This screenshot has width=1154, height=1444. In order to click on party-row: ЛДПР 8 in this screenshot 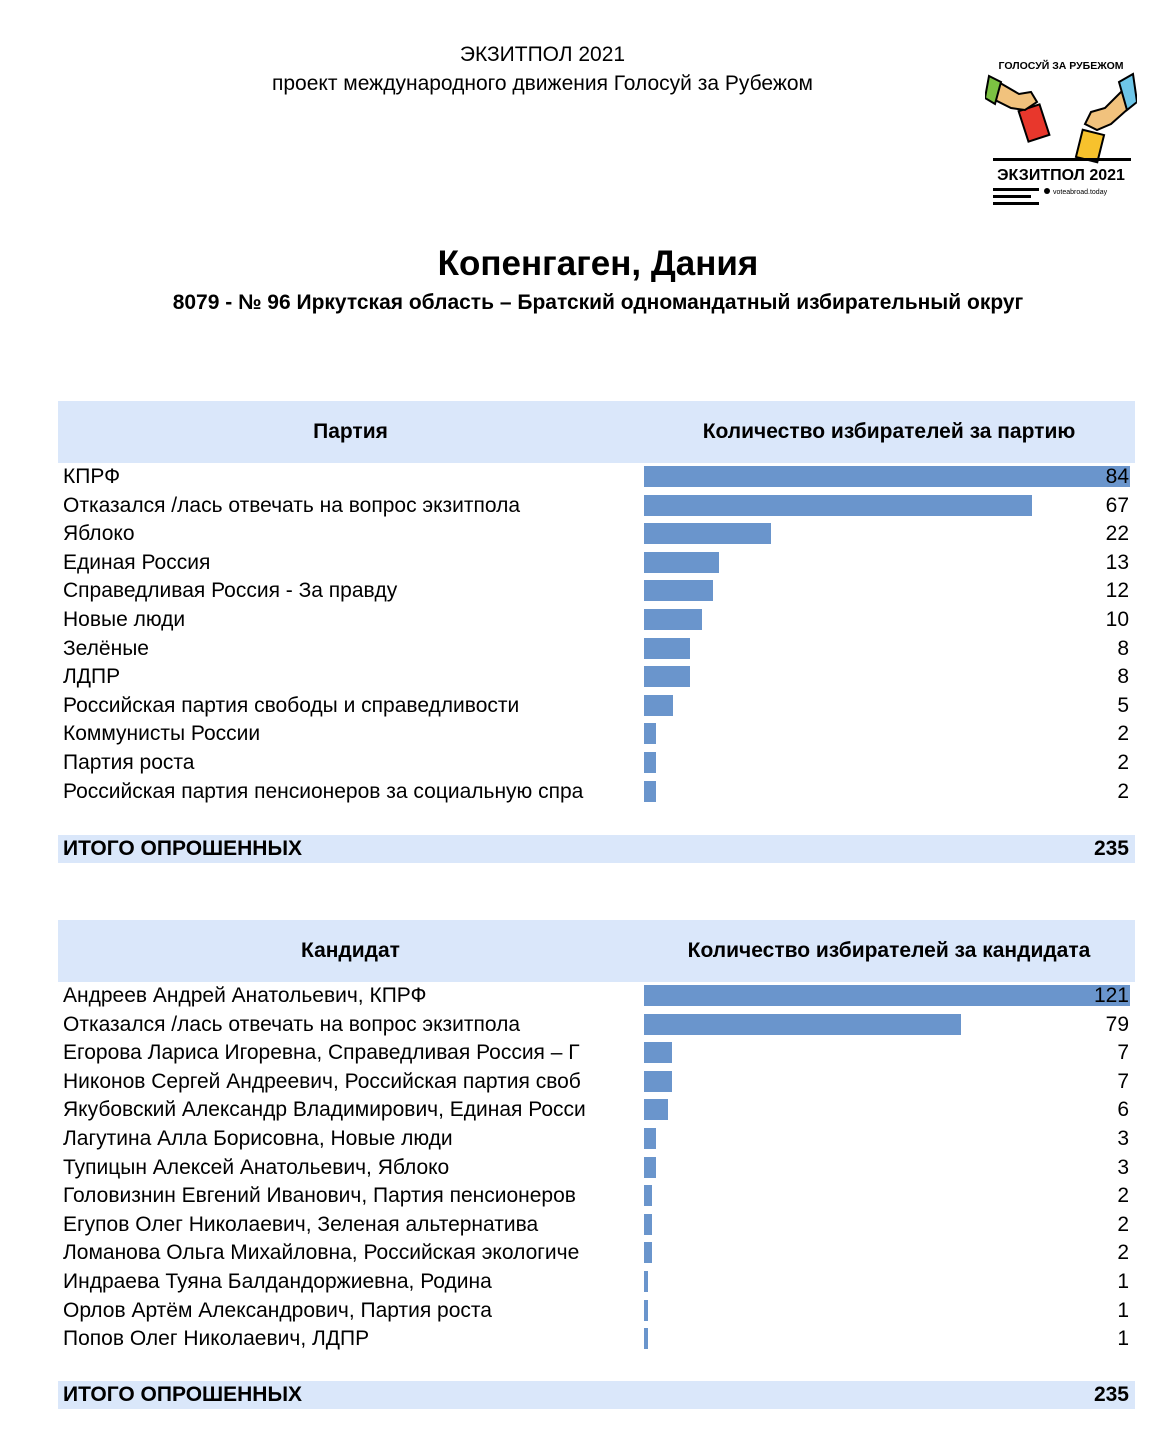, I will do `click(596, 677)`.